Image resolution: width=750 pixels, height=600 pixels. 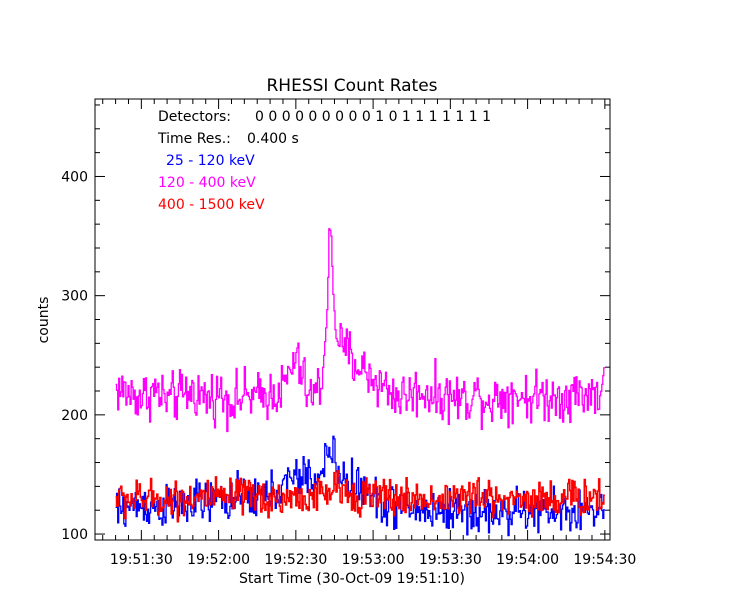 What do you see at coordinates (74, 297) in the screenshot?
I see `y-tick-label: 300` at bounding box center [74, 297].